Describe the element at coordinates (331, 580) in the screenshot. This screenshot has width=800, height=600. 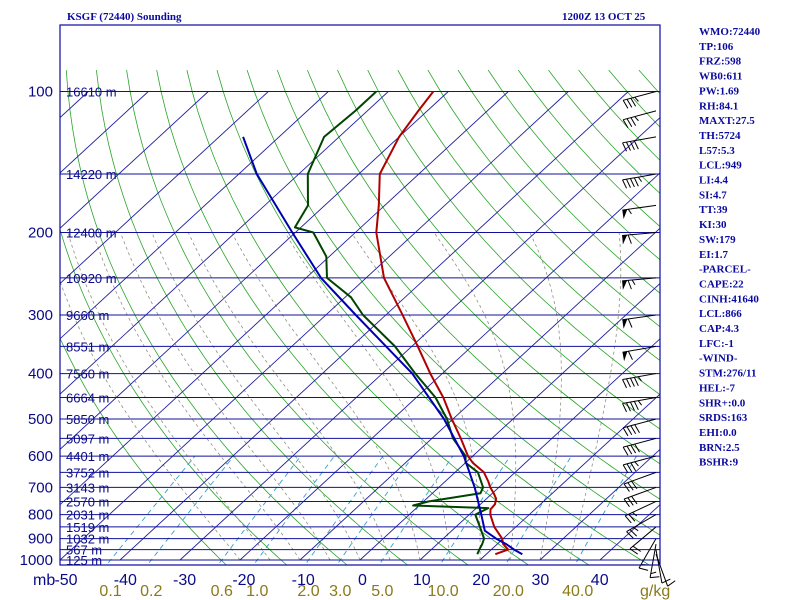
I see `temperature-labels: -50 -40 -30 -20 -10 0 10 20 30 40` at that location.